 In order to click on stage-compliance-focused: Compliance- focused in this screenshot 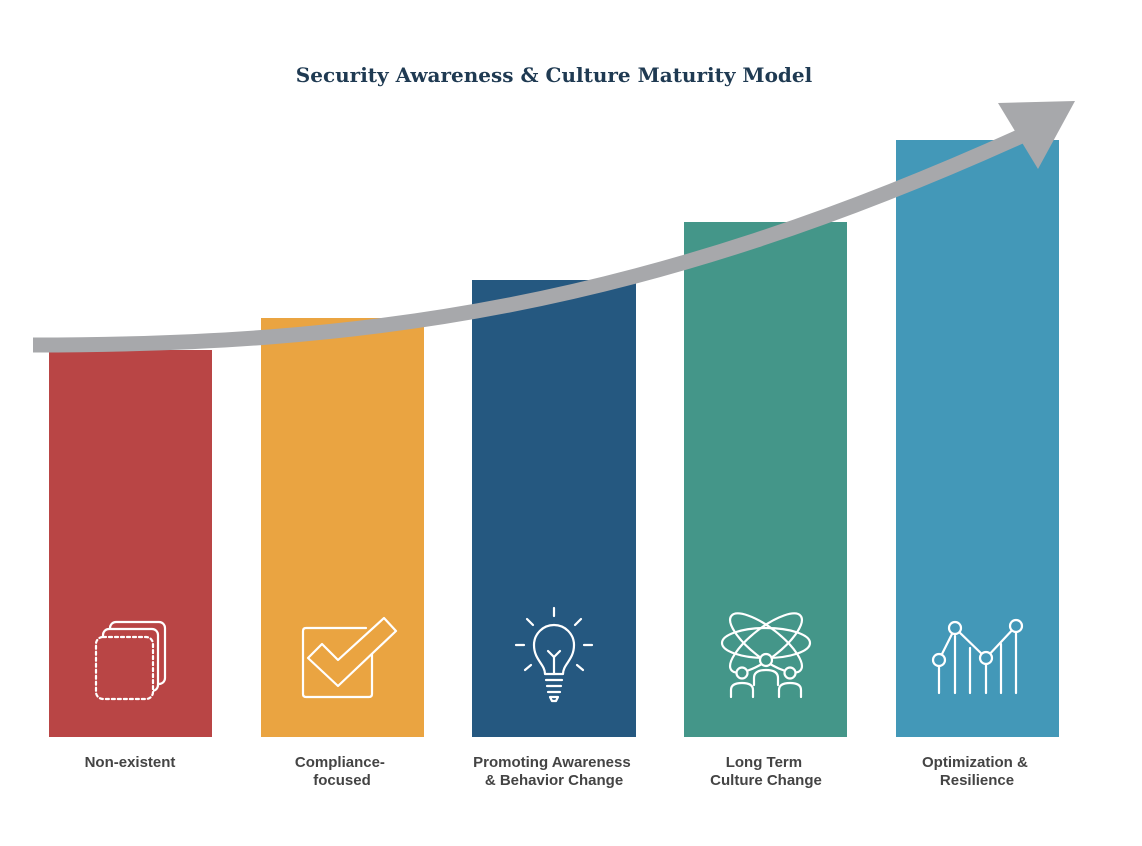, I will do `click(342, 553)`.